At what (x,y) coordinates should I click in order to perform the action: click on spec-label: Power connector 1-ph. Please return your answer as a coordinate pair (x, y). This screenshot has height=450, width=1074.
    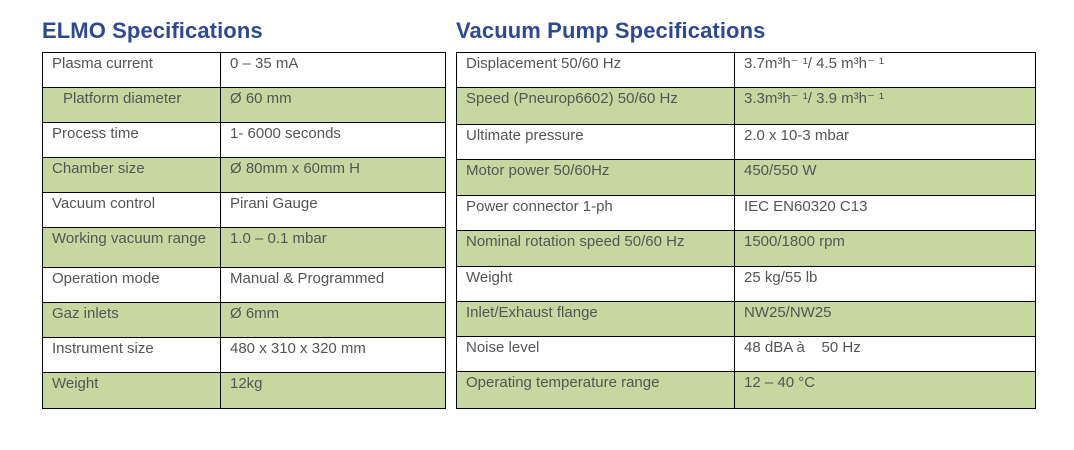
    Looking at the image, I should click on (595, 213).